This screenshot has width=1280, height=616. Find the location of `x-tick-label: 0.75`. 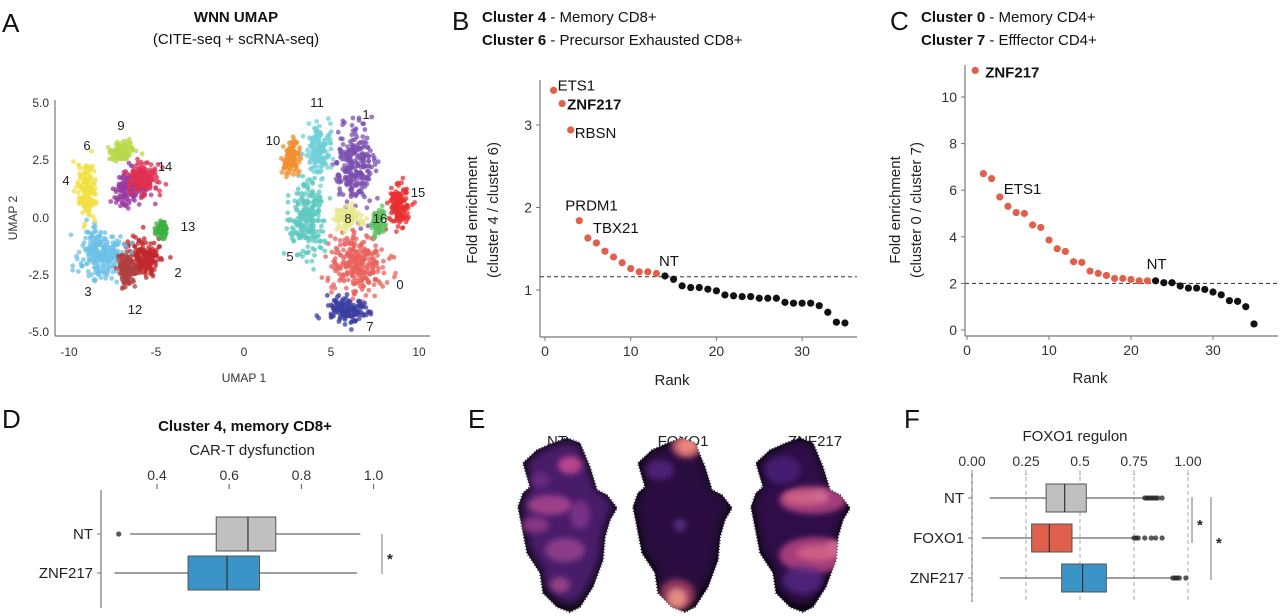

x-tick-label: 0.75 is located at coordinates (1133, 461).